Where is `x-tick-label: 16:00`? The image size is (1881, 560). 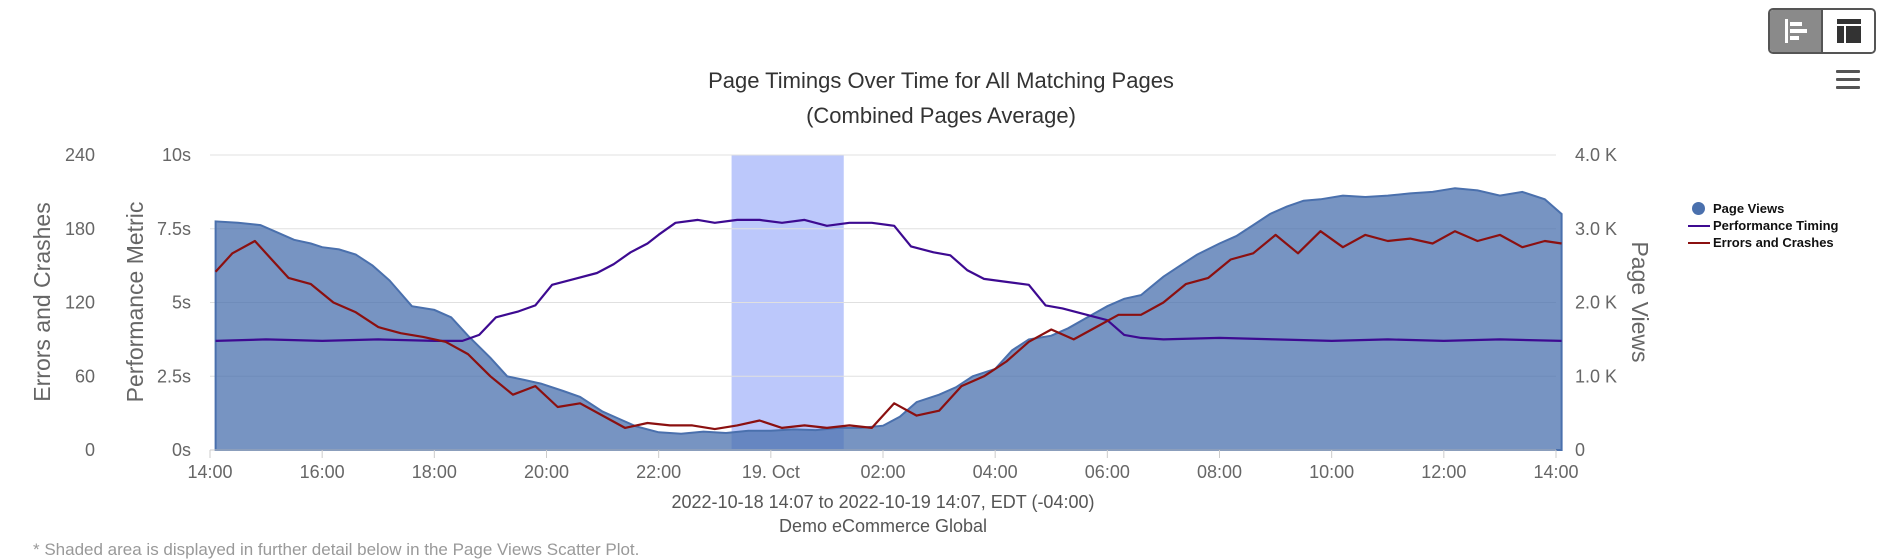
x-tick-label: 16:00 is located at coordinates (322, 472).